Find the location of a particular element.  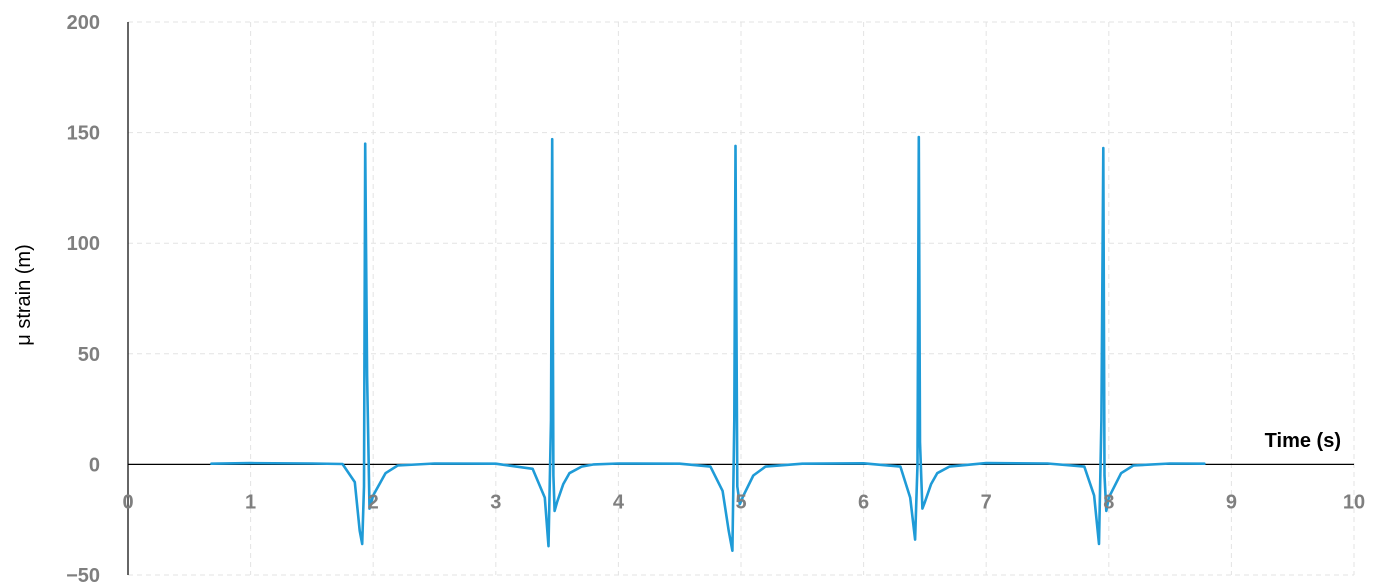

y-tick-label: 50 is located at coordinates (89, 355).